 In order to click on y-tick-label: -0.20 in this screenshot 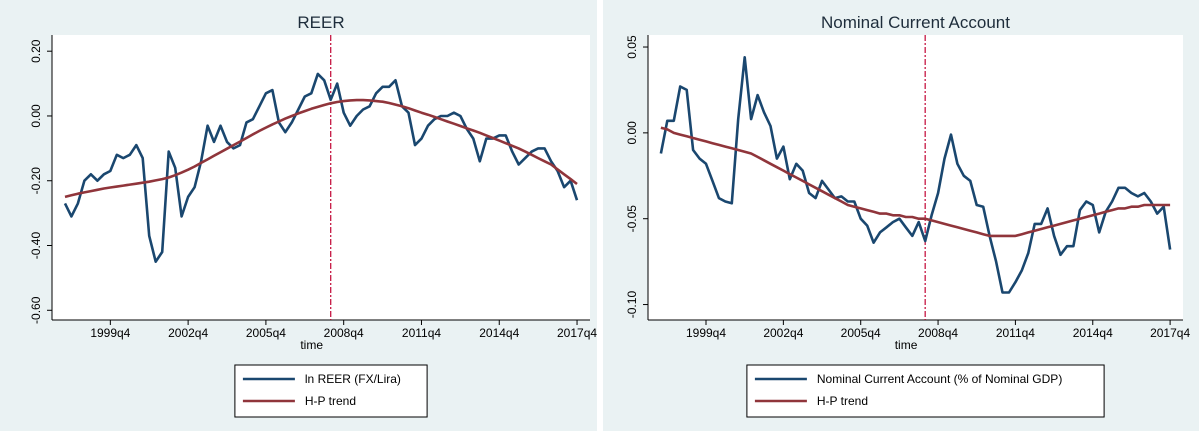, I will do `click(36, 181)`.